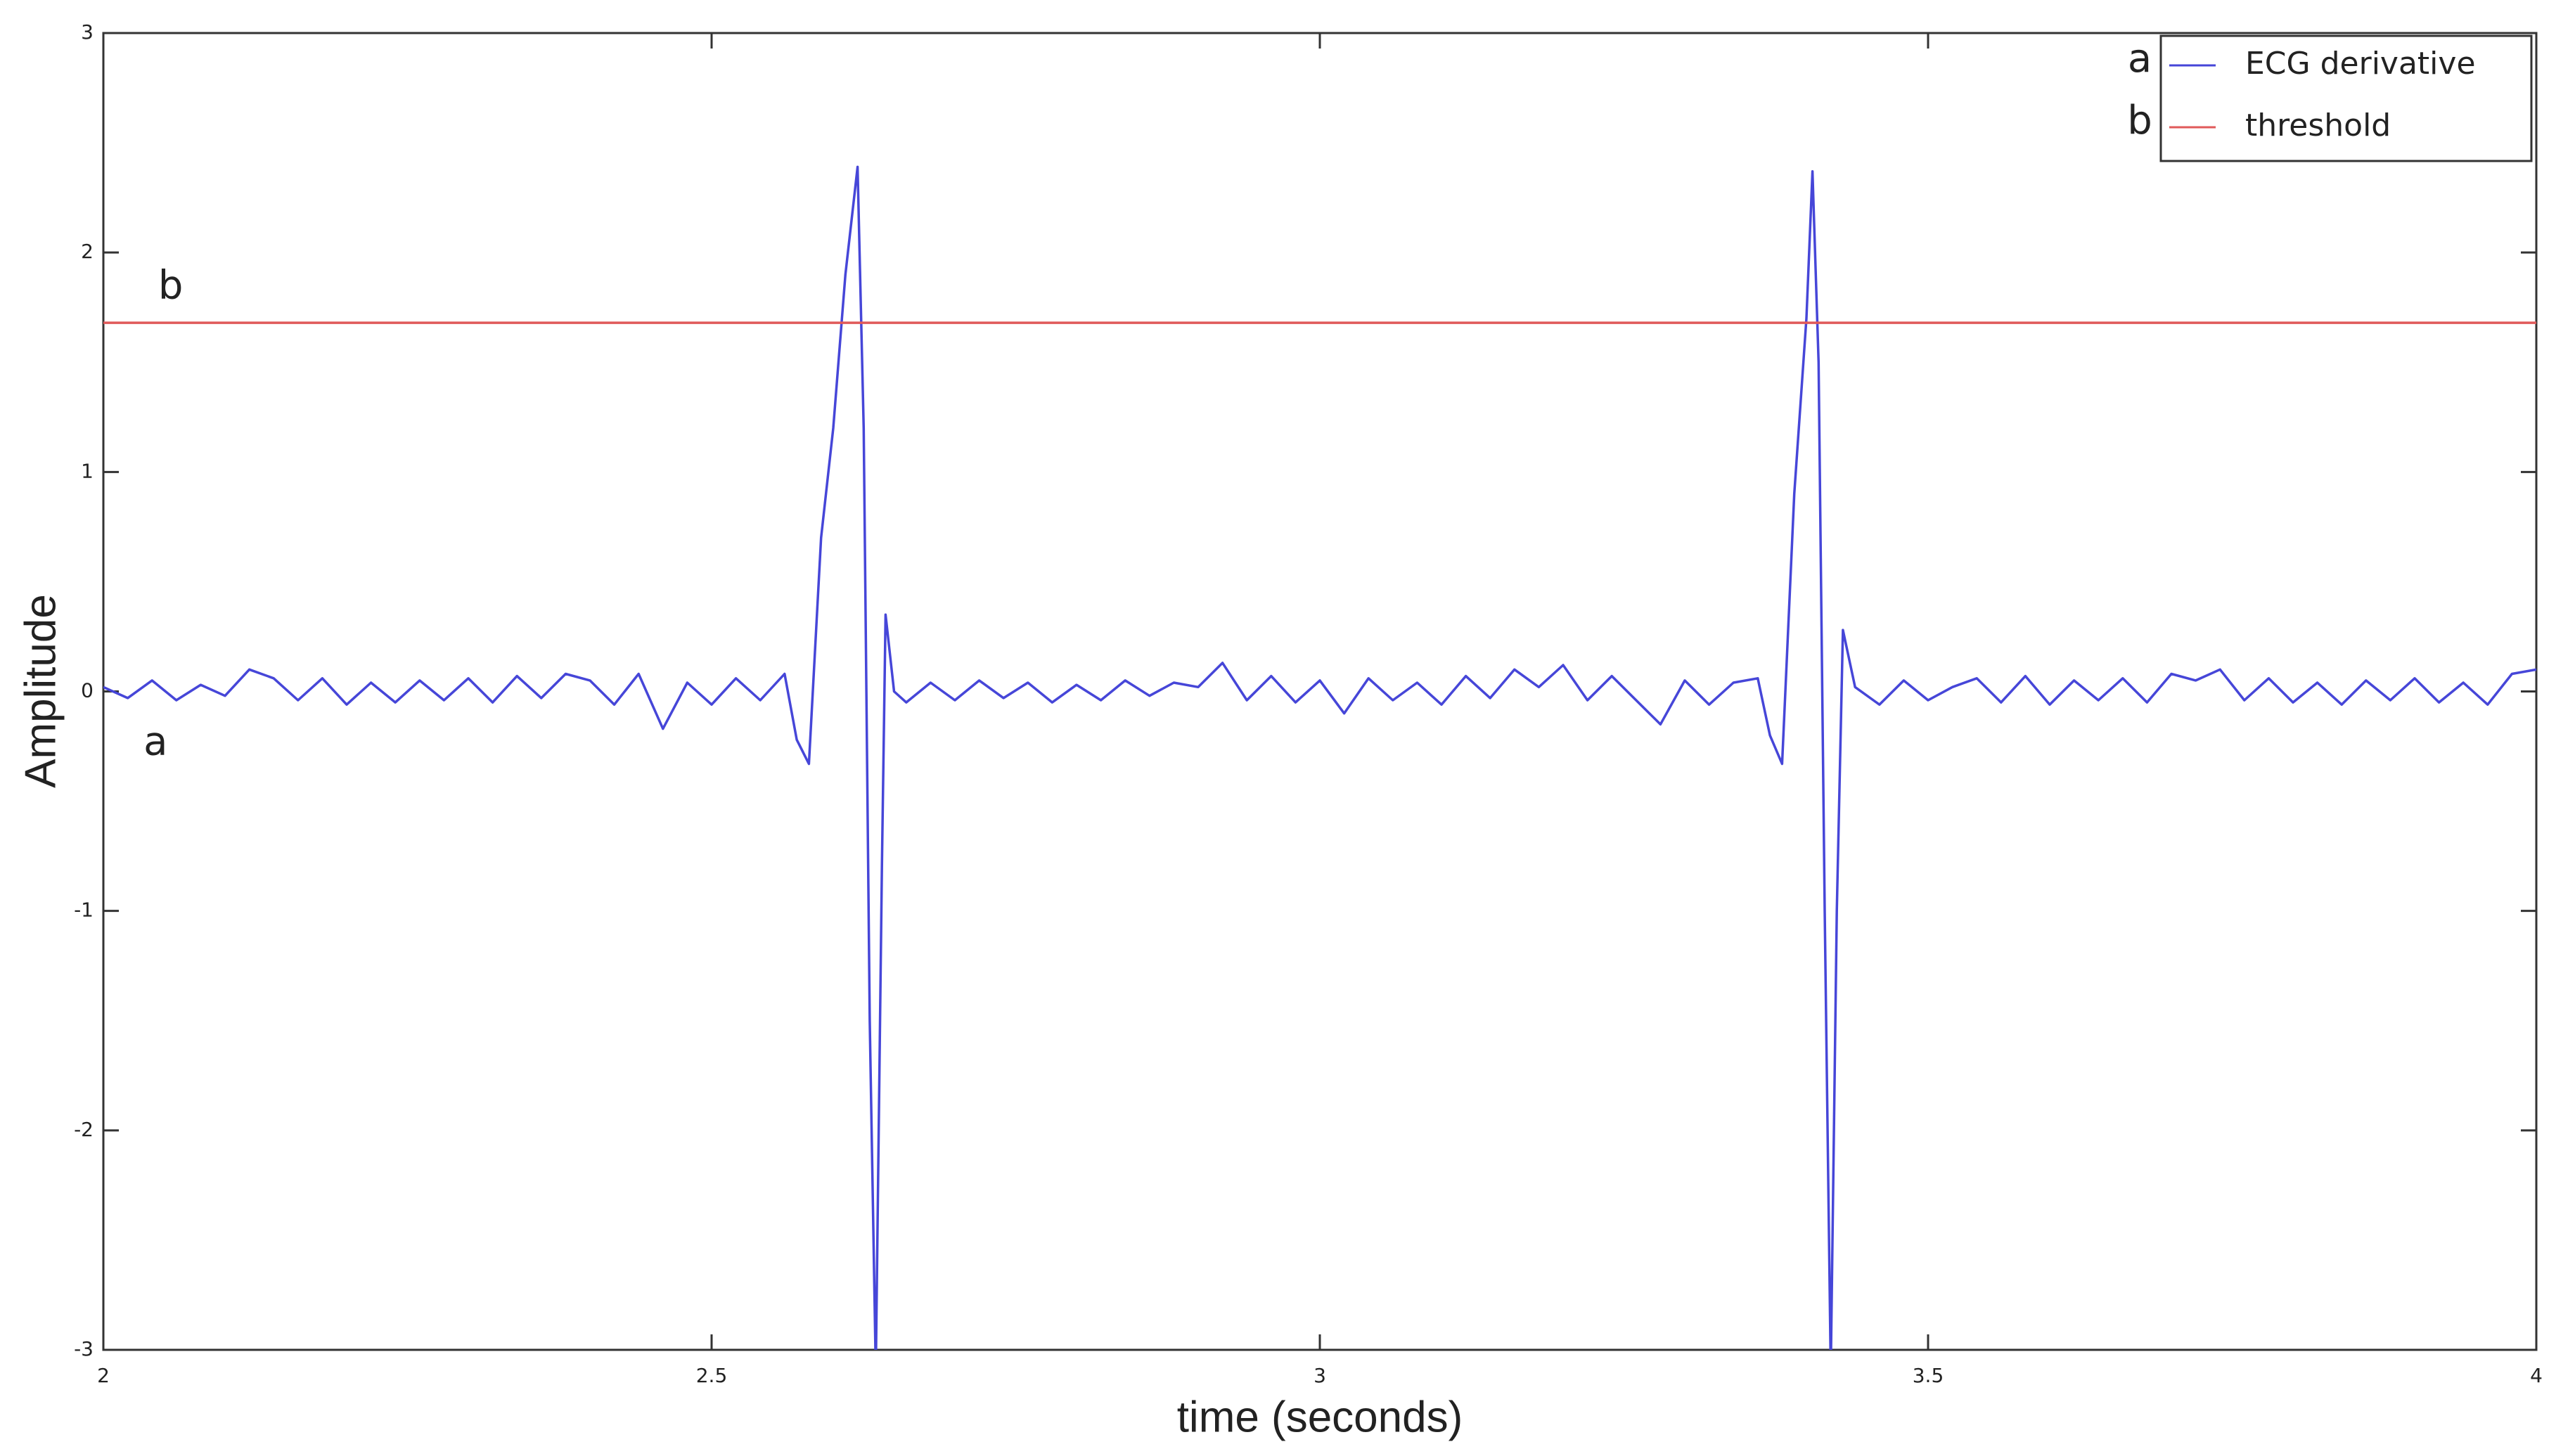 This screenshot has width=2556, height=1456. What do you see at coordinates (171, 285) in the screenshot?
I see `annotation: b` at bounding box center [171, 285].